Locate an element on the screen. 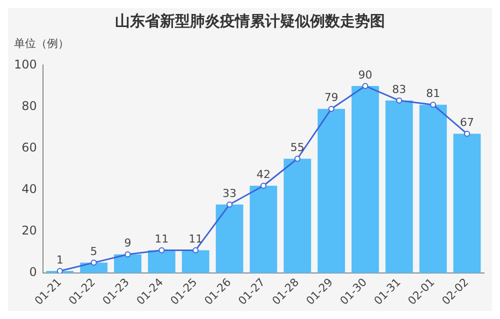  y-tick-label: 20 is located at coordinates (29, 231).